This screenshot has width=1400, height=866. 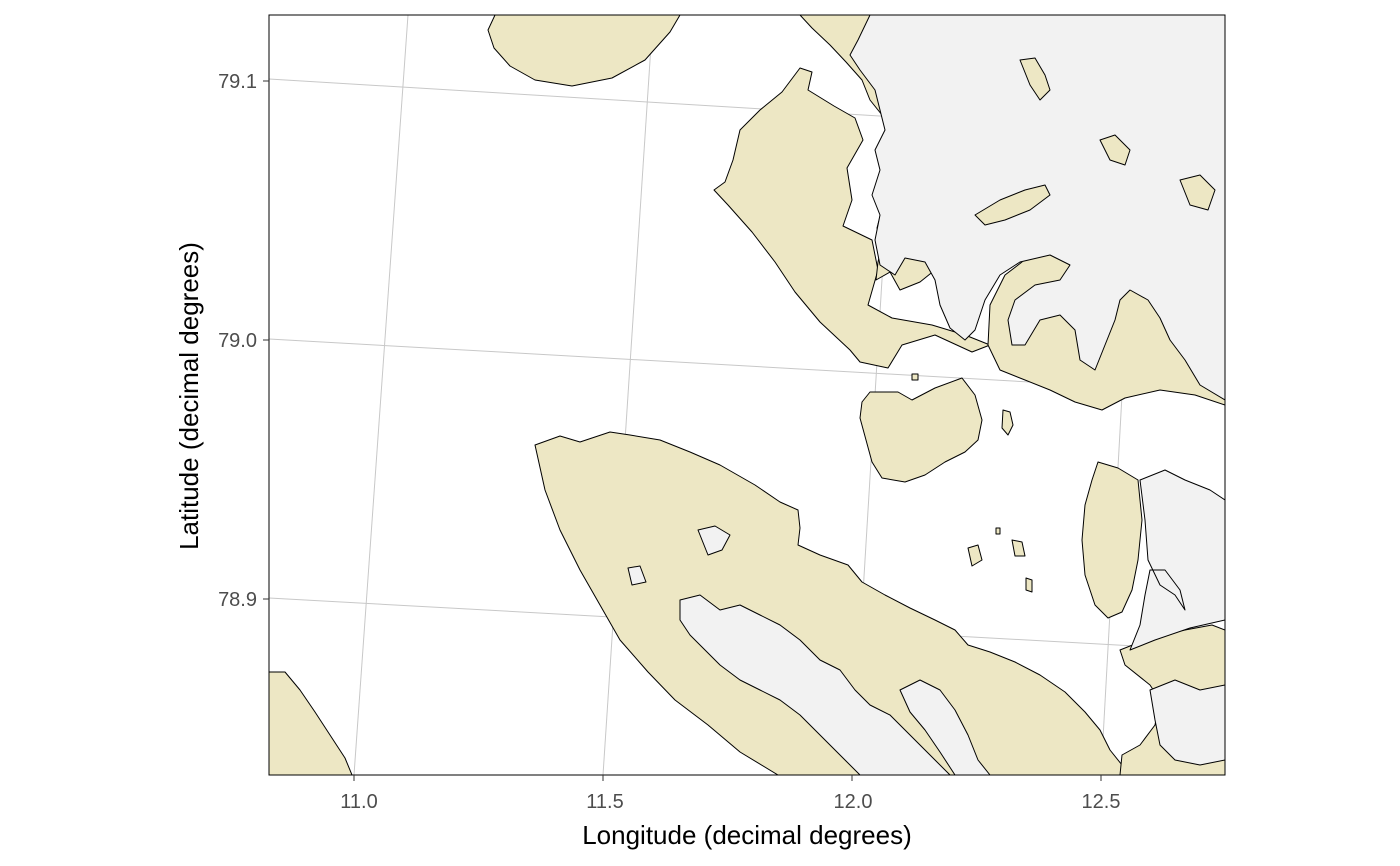 I want to click on land-southwest-corner, so click(x=311, y=723).